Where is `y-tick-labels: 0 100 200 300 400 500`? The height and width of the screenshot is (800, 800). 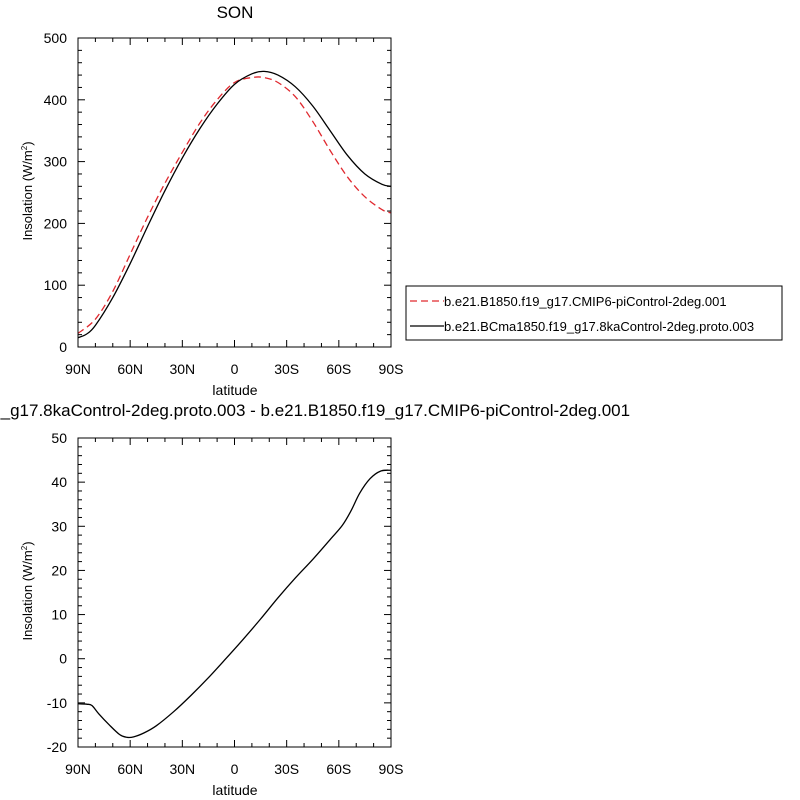
y-tick-labels: 0 100 200 300 400 500 is located at coordinates (56, 192).